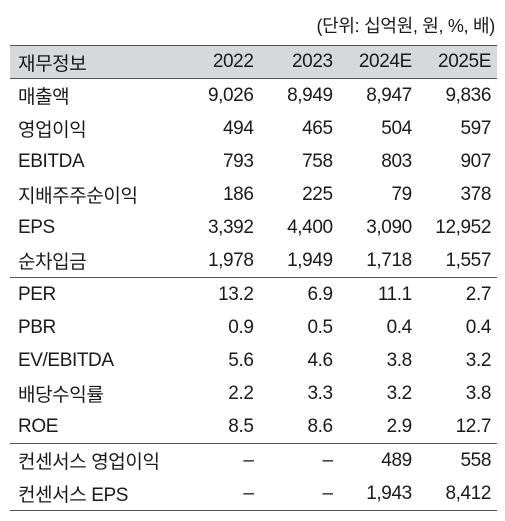 Image resolution: width=505 pixels, height=521 pixels. Describe the element at coordinates (468, 260) in the screenshot. I see `row-value: 1,557` at that location.